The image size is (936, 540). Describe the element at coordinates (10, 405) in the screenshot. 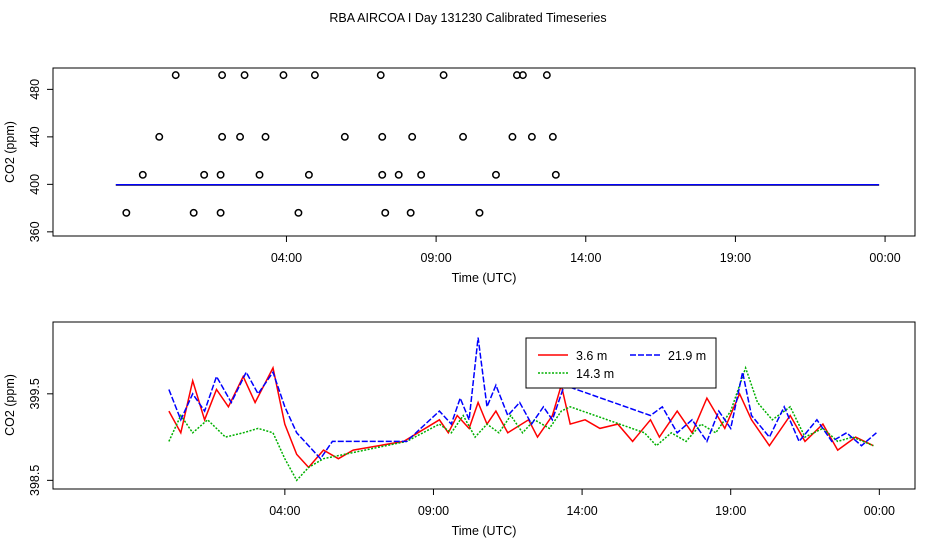

I see `bottom-y-axis-label: CO2 (ppm)` at that location.